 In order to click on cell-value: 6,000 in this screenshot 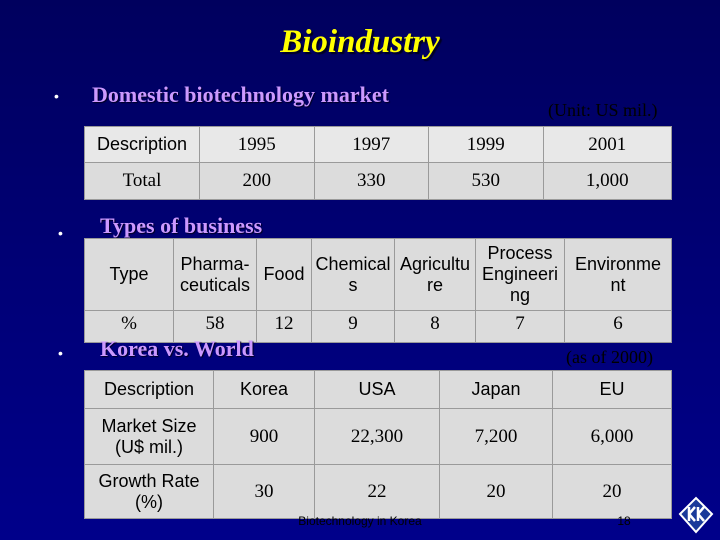, I will do `click(612, 436)`.